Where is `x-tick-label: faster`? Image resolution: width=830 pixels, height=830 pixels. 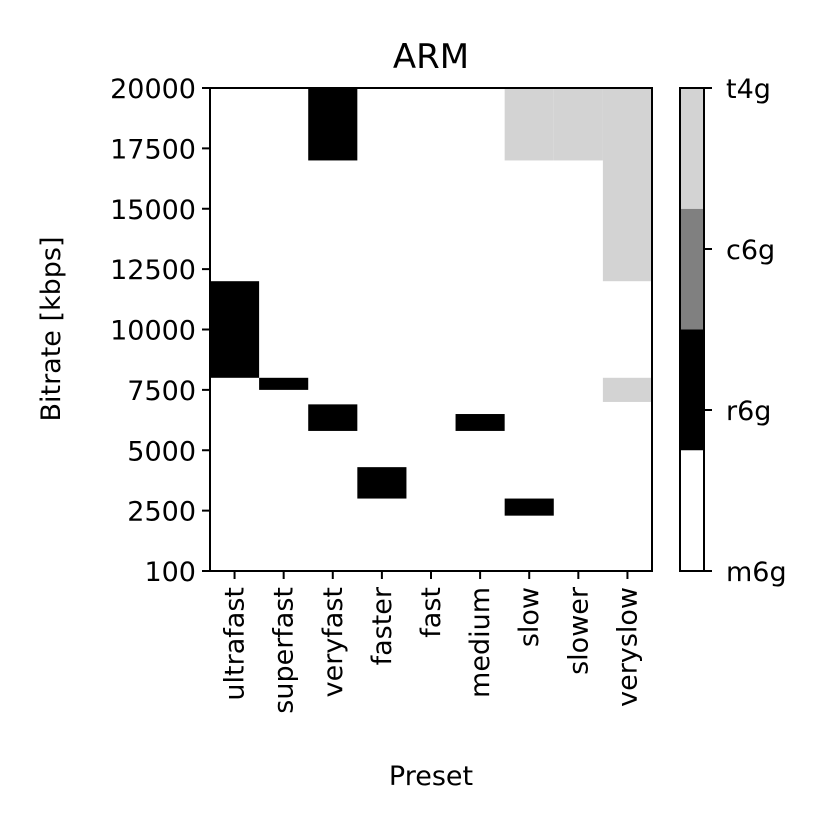
x-tick-label: faster is located at coordinates (382, 625).